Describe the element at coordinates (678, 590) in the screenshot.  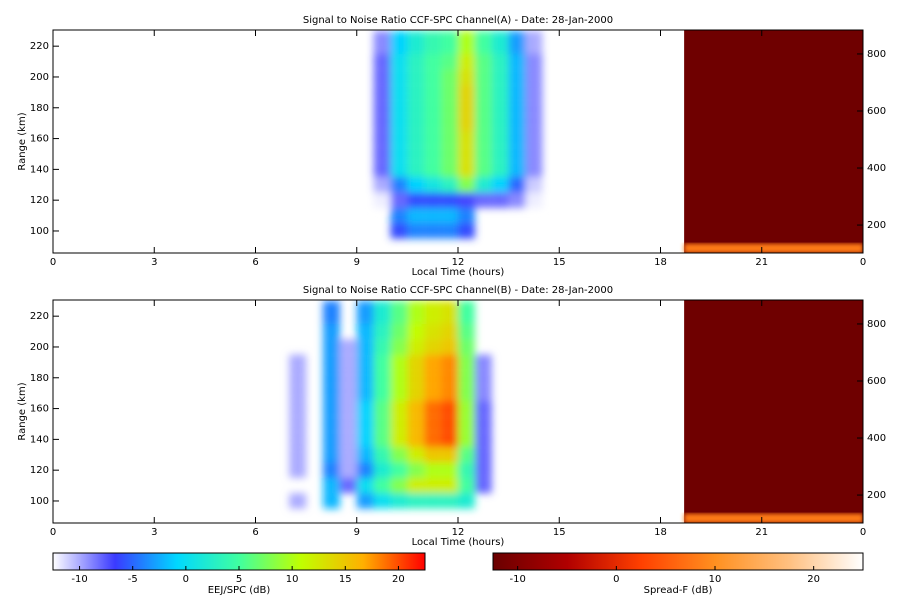
I see `colorbar-label: Spread-F (dB)` at that location.